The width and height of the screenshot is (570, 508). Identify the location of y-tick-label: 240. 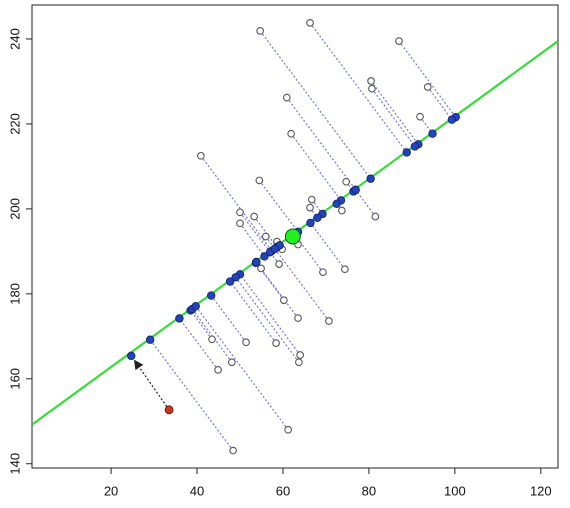
(14, 39).